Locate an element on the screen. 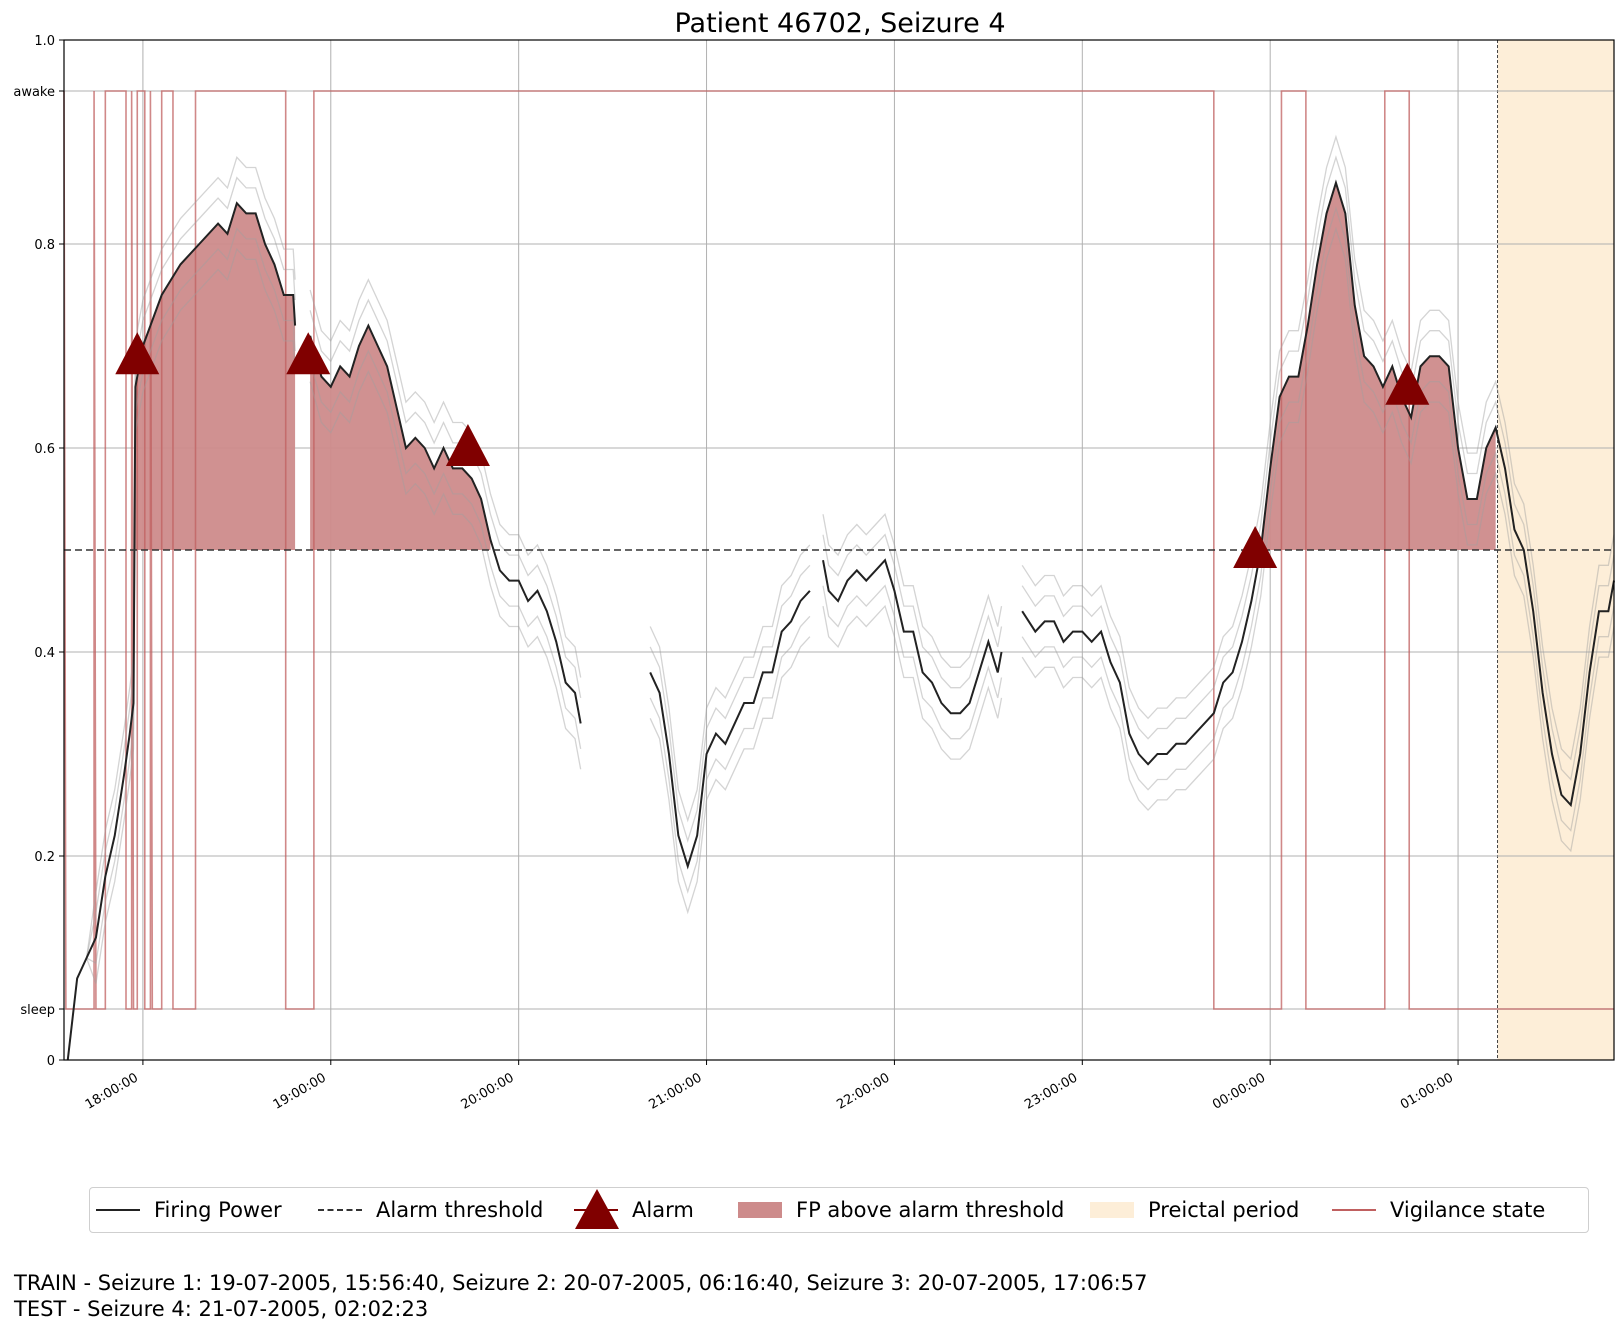 The image size is (1624, 1329). legend-item-alarm-threshold: Alarm threshold is located at coordinates (430, 1210).